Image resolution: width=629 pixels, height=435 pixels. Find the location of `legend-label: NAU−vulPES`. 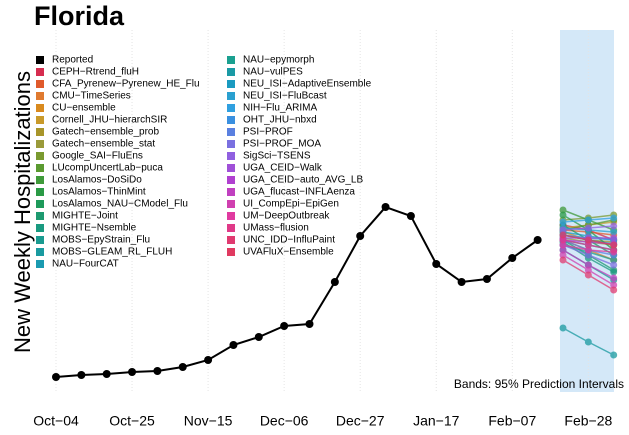

legend-label: NAU−vulPES is located at coordinates (273, 72).